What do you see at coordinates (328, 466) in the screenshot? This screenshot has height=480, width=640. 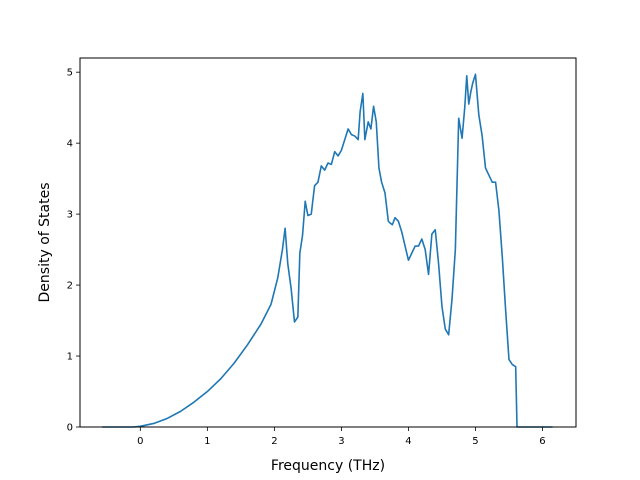 I see `x-axis-label: Frequency (THz)` at bounding box center [328, 466].